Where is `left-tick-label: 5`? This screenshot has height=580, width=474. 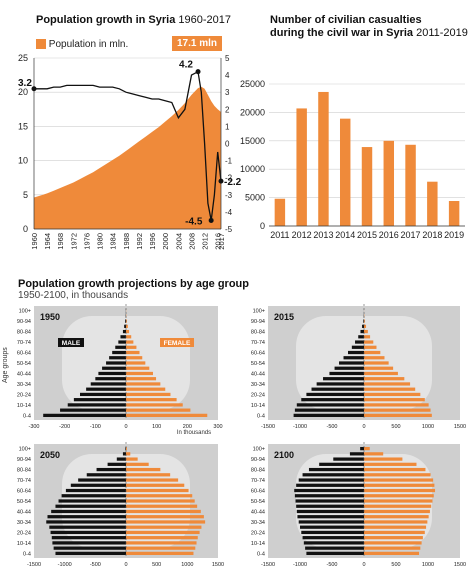 left-tick-label: 5 is located at coordinates (25, 195).